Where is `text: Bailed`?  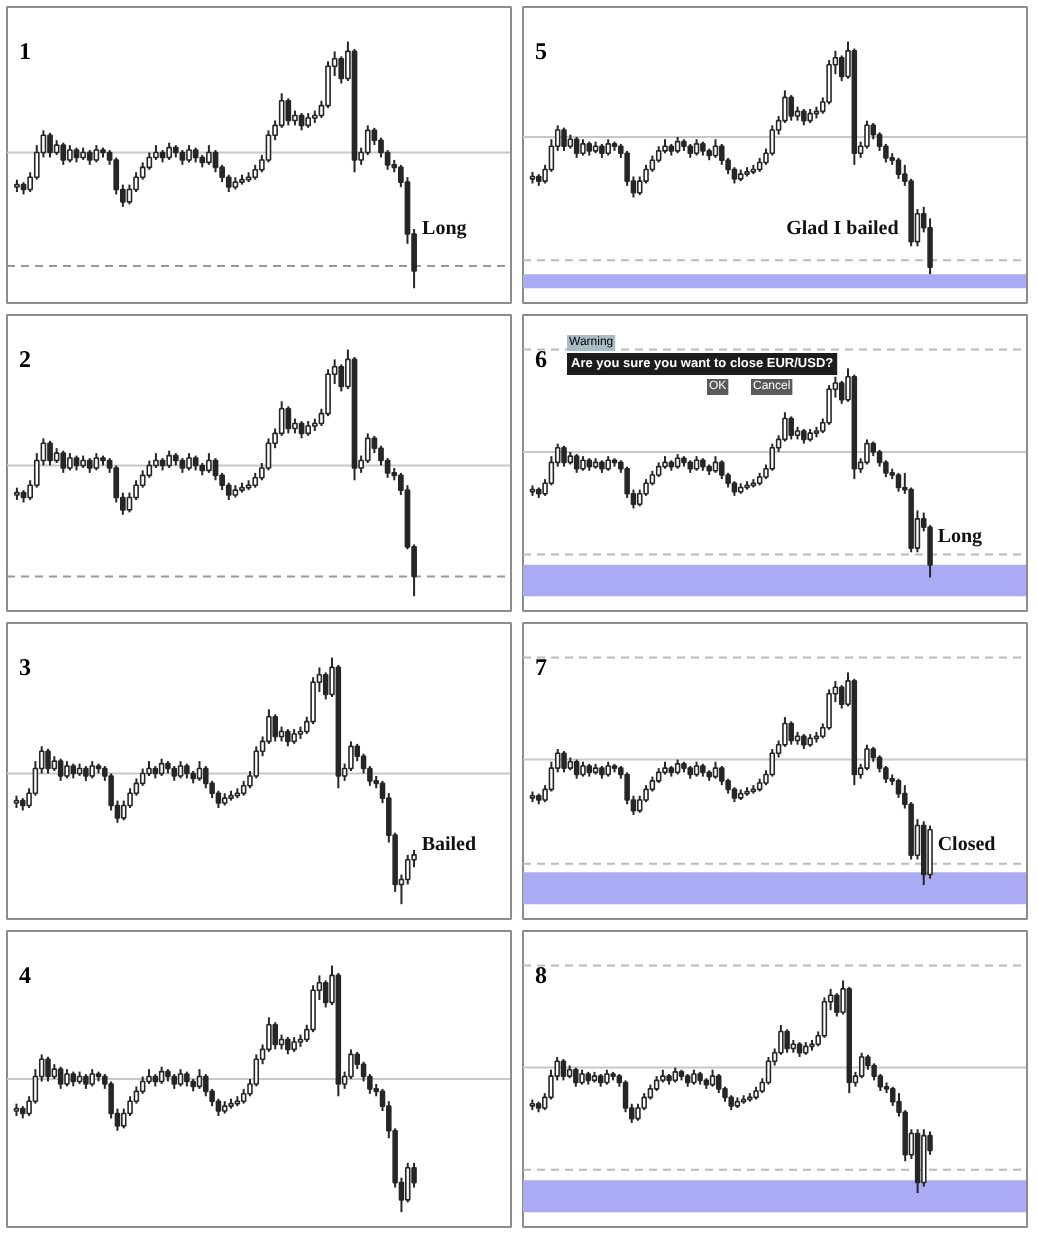
text: Bailed is located at coordinates (449, 845).